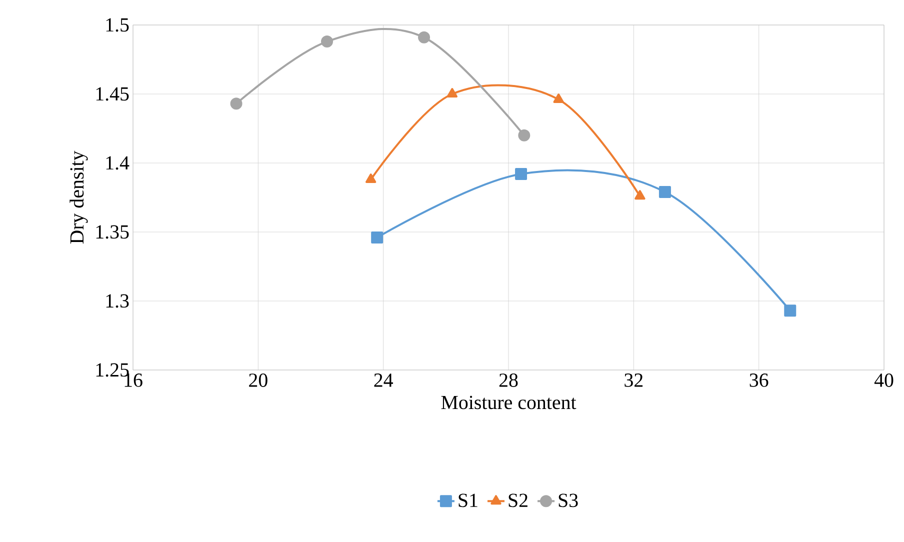  I want to click on y-tick-label: 1.45, so click(112, 94).